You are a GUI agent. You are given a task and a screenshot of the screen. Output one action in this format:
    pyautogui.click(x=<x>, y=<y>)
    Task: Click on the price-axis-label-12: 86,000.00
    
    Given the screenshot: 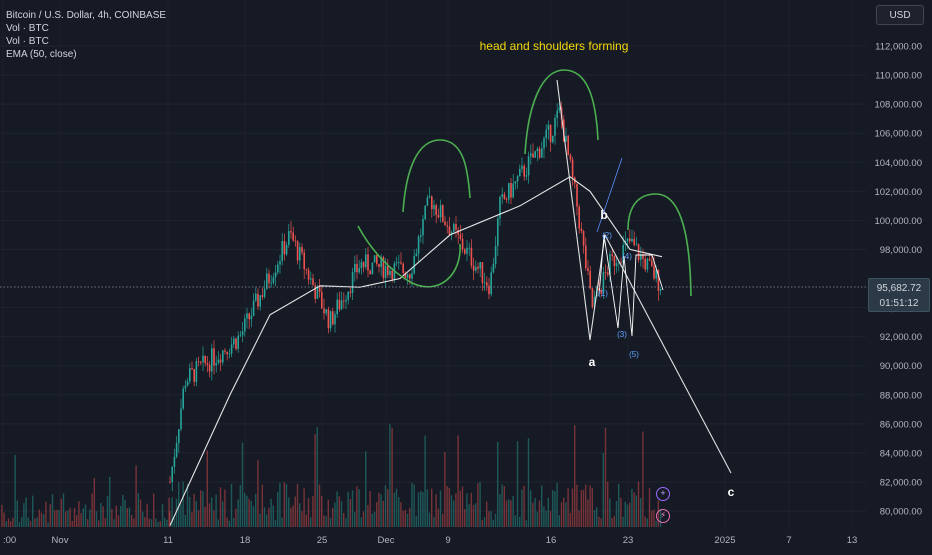 What is the action you would take?
    pyautogui.click(x=901, y=424)
    